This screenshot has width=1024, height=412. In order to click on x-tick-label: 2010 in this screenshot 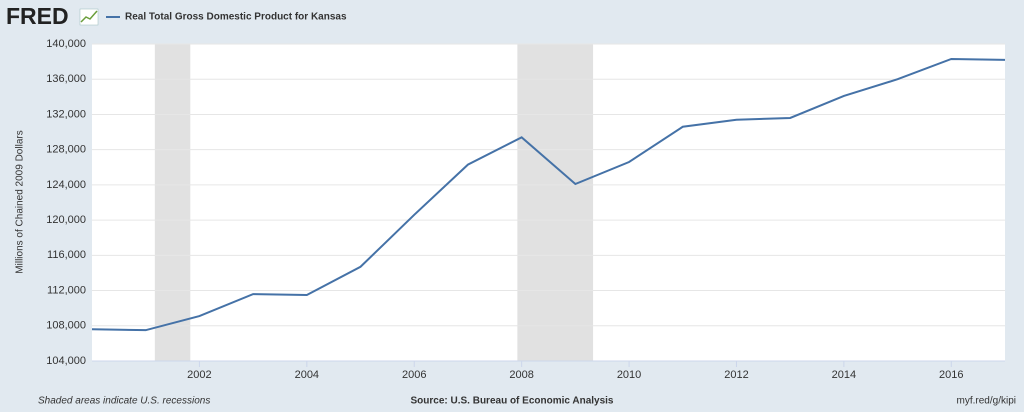, I will do `click(629, 375)`.